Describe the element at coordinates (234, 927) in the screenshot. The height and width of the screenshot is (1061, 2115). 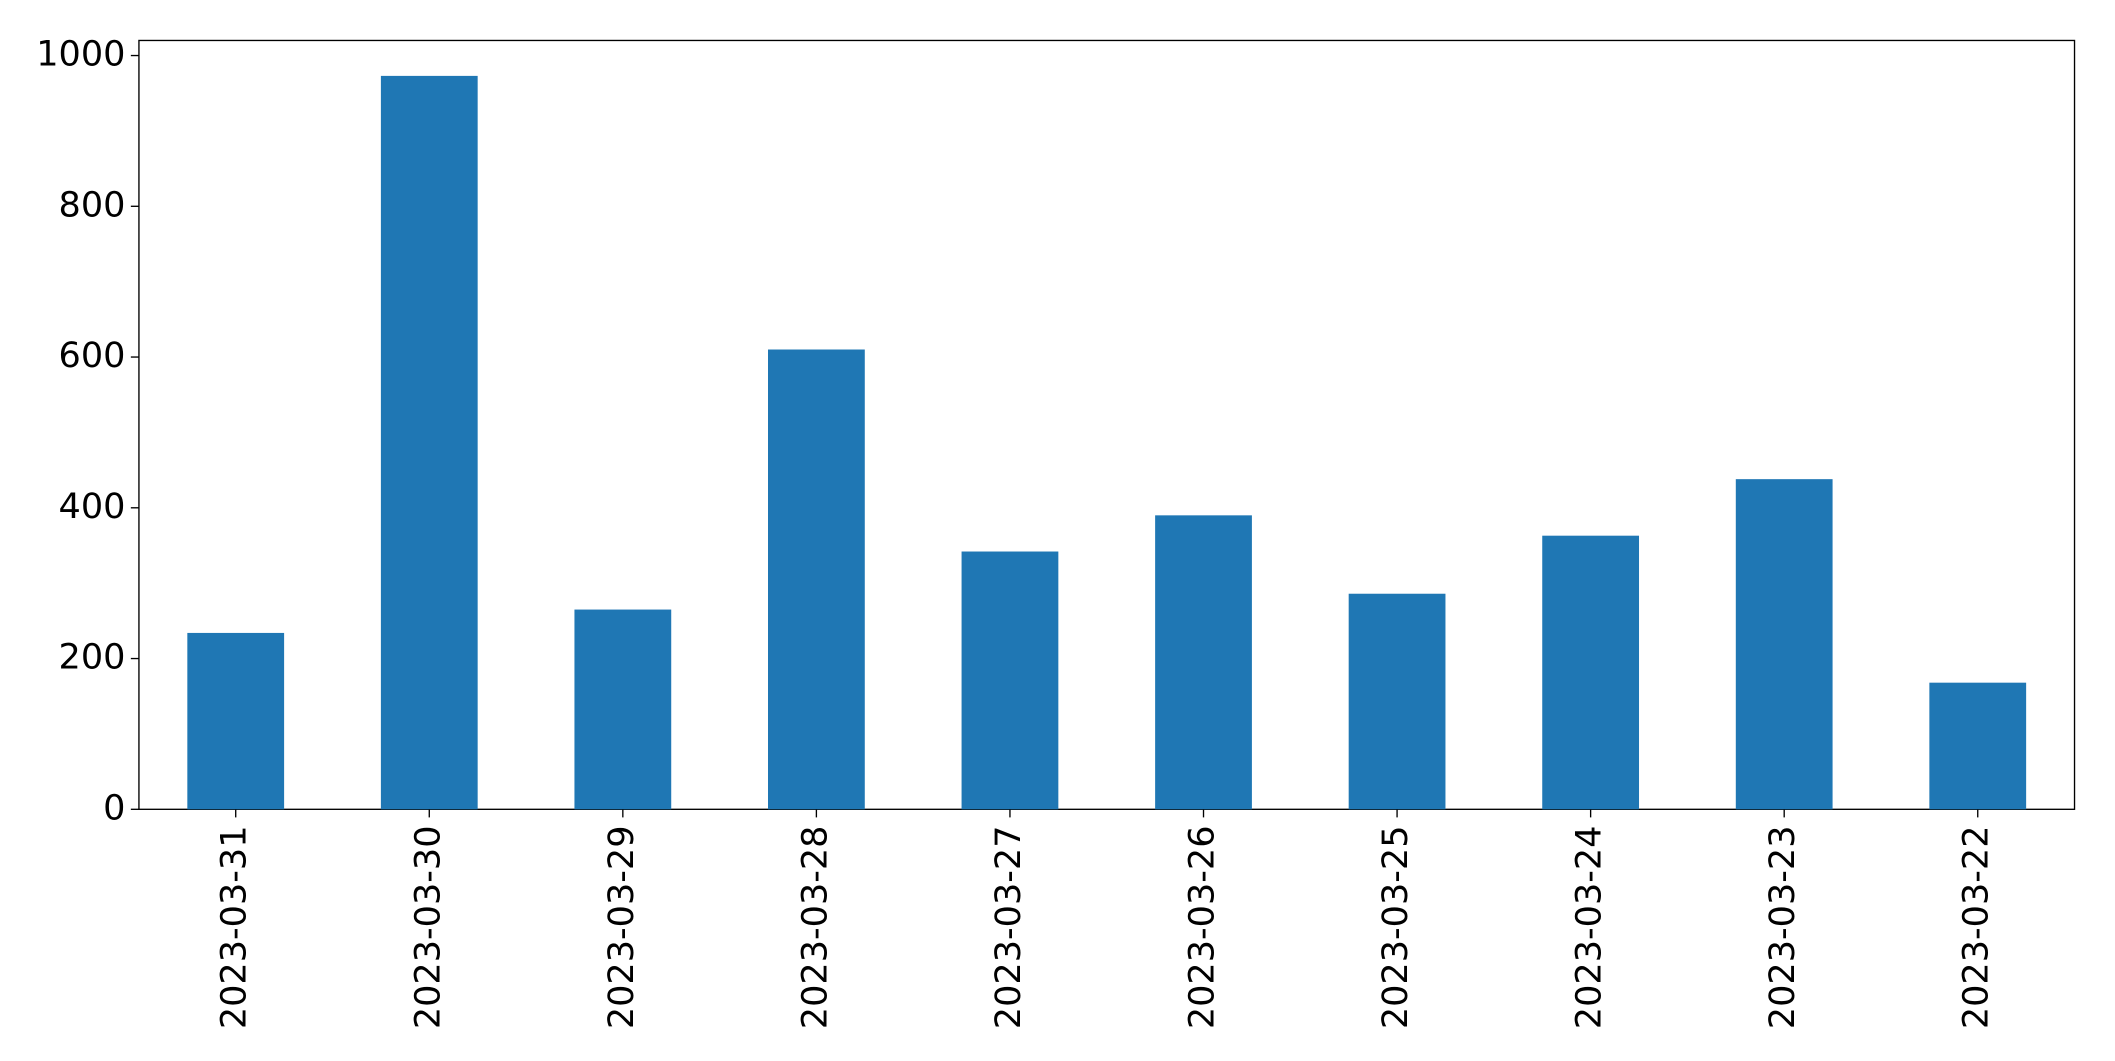
I see `x-tick-label: 2023-03-31` at that location.